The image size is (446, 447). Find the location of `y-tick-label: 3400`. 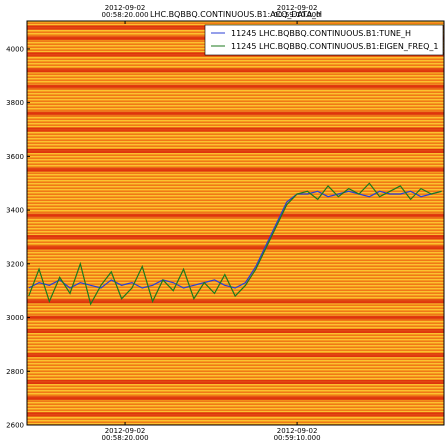

y-tick-label: 3400 is located at coordinates (15, 211).